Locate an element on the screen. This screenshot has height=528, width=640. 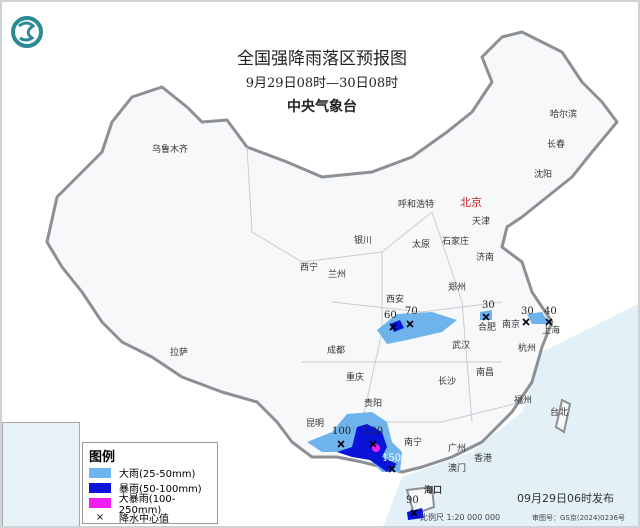
legend-label: 暴雨(50-100mm) is located at coordinates (160, 489).